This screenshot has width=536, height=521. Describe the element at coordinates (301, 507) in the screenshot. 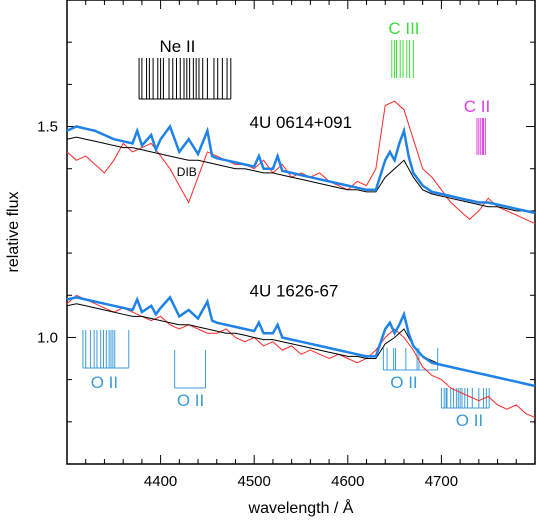

I see `x-axis-title: wavelength / Å` at that location.